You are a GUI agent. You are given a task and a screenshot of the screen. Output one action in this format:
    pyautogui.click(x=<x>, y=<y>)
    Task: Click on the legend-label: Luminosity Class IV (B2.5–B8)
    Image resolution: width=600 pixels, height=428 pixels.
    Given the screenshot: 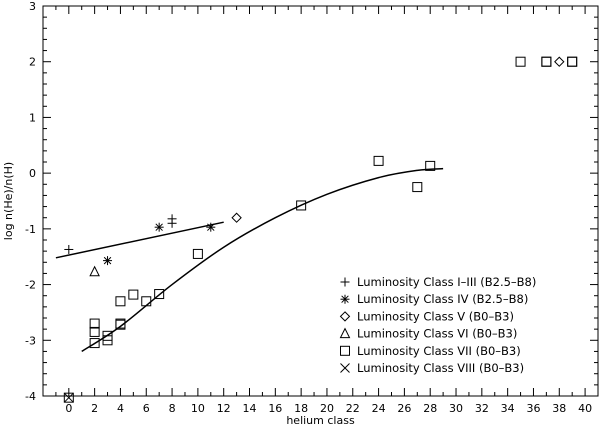 What is the action you would take?
    pyautogui.click(x=442, y=299)
    